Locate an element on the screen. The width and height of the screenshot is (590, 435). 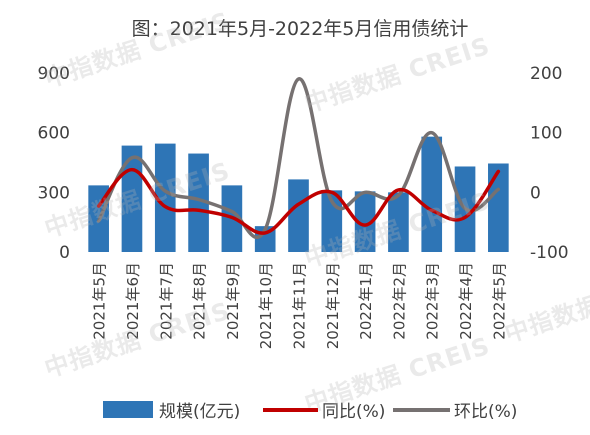
y-right-tick-label: 100 is located at coordinates (546, 134).